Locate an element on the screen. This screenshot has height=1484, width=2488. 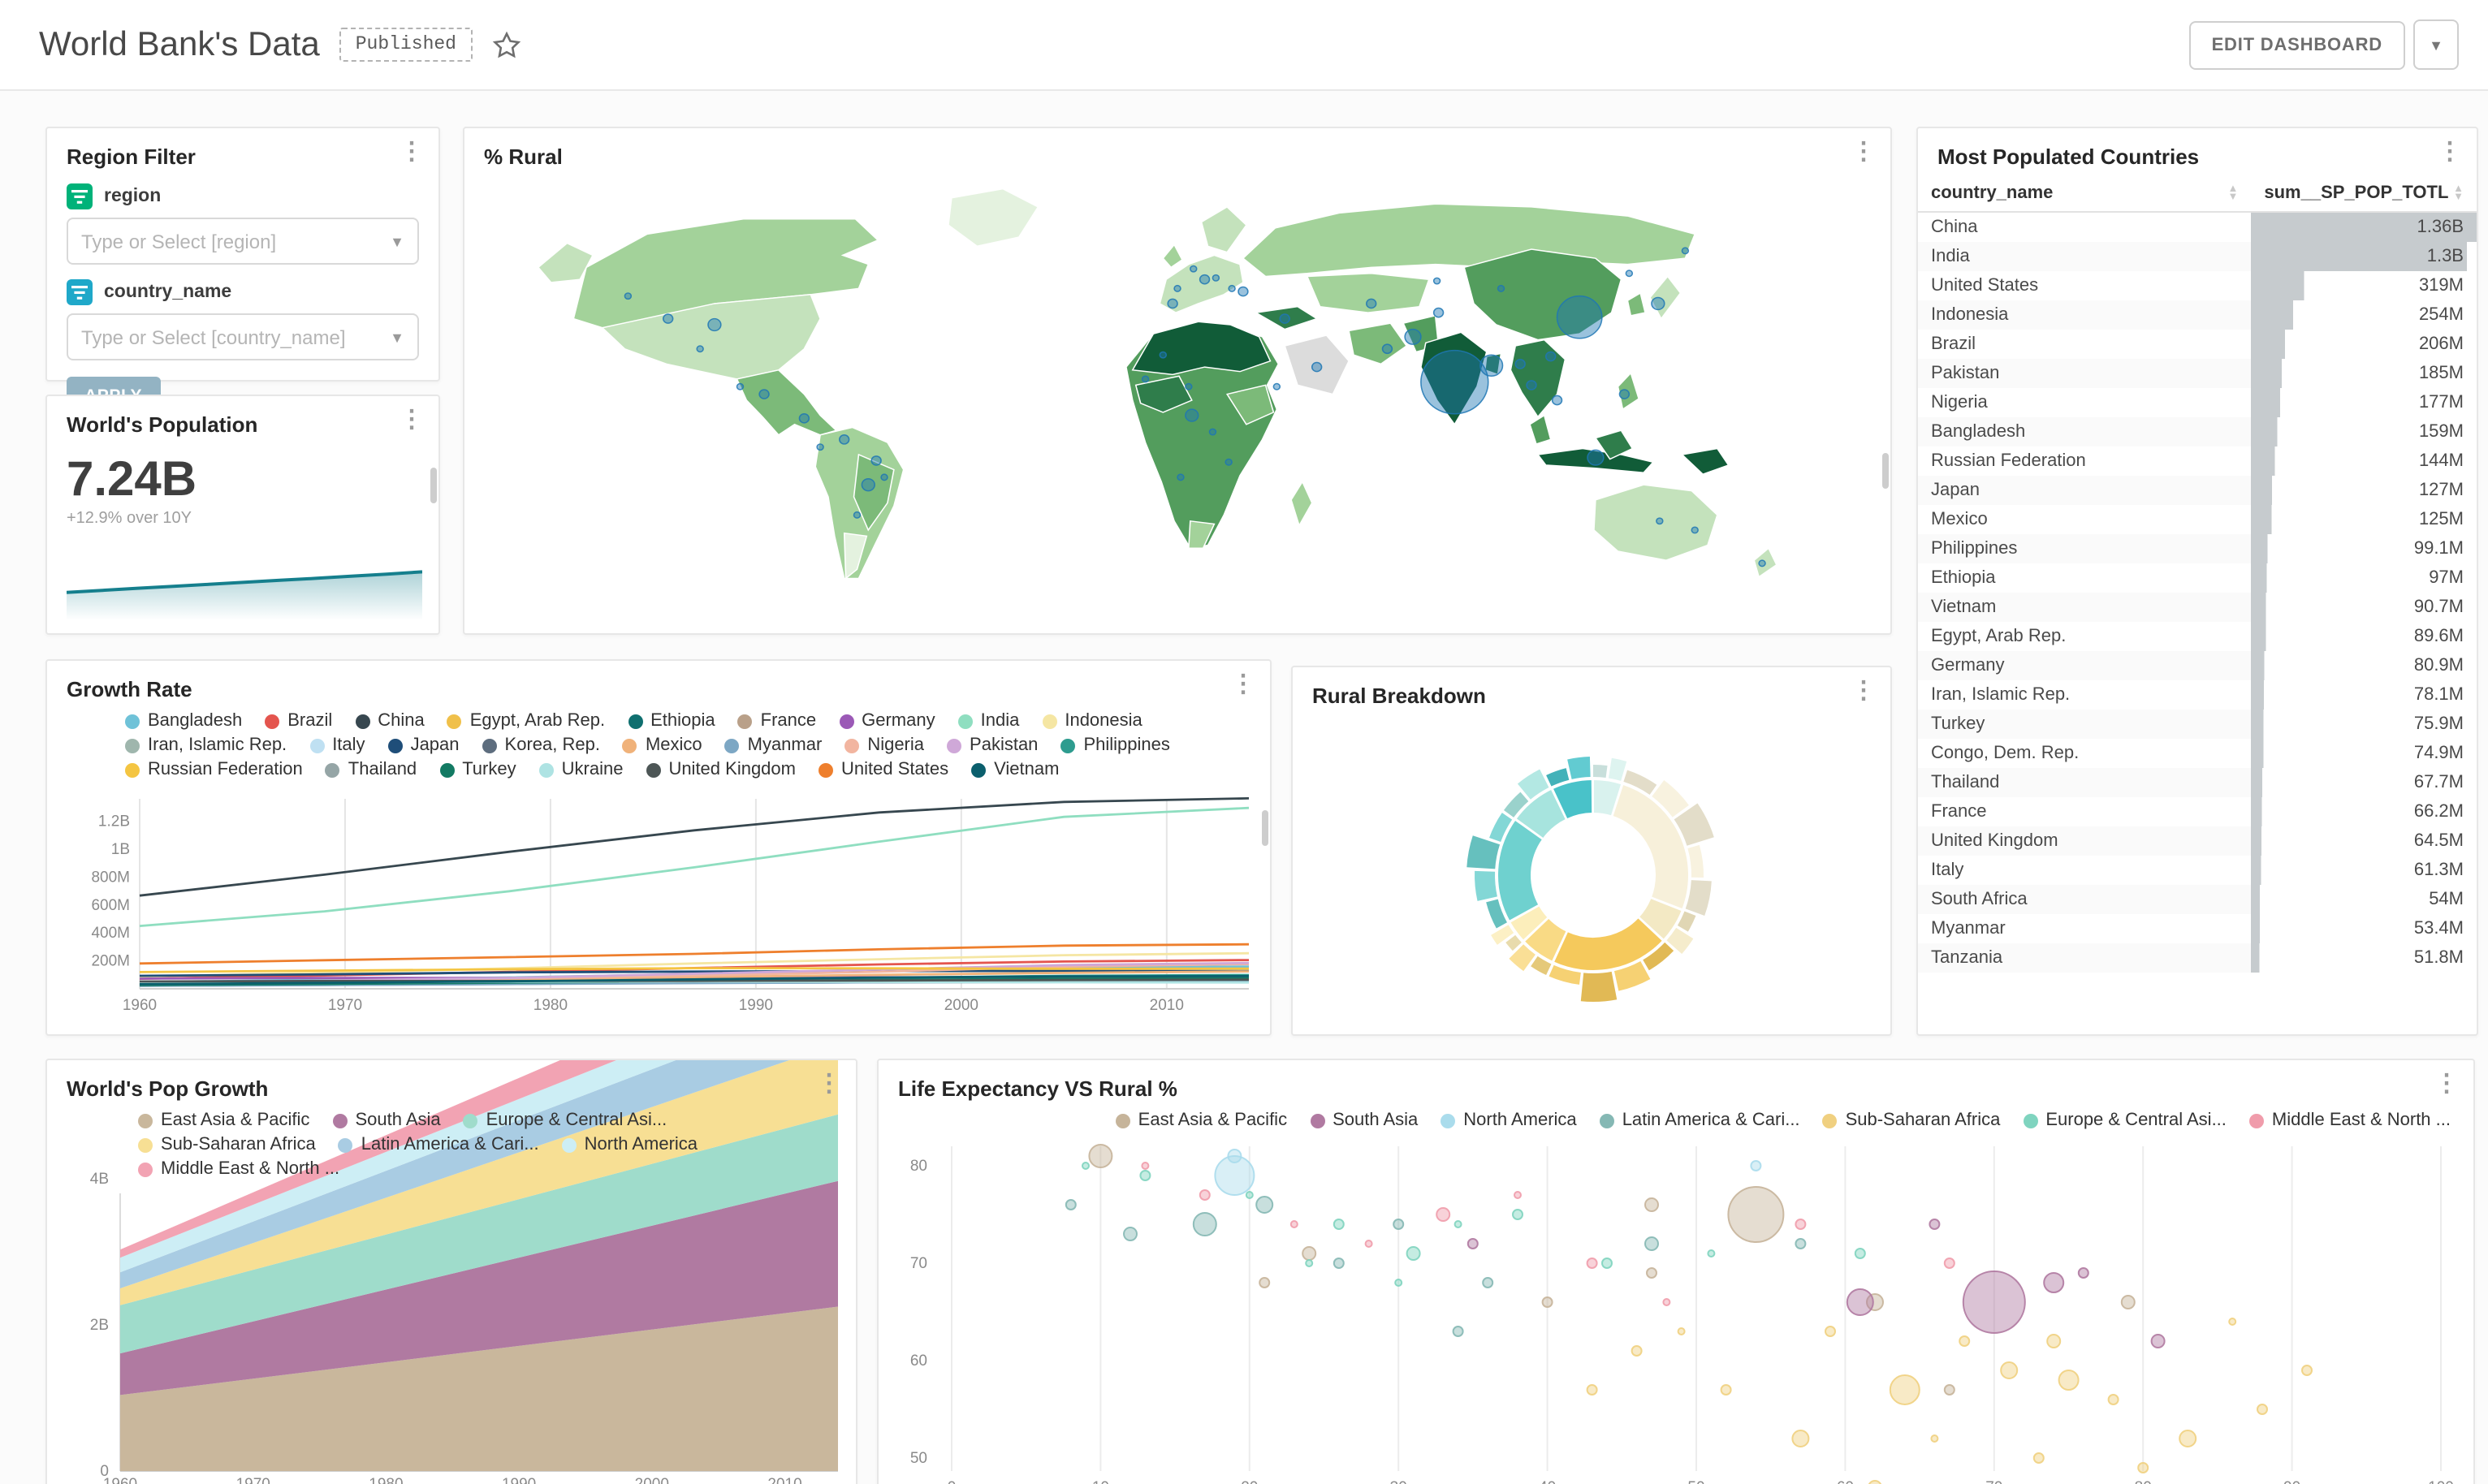
legend-item: Iran, Islamic Rep. is located at coordinates (206, 745).